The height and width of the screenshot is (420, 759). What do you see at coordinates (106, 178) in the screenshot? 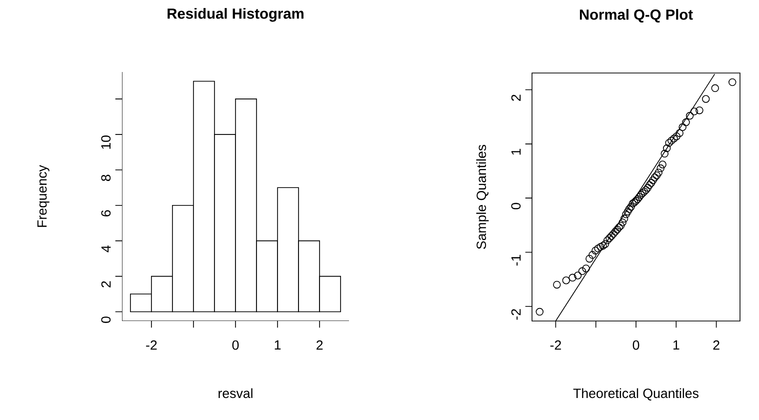
I see `y-tick-label: 8` at bounding box center [106, 178].